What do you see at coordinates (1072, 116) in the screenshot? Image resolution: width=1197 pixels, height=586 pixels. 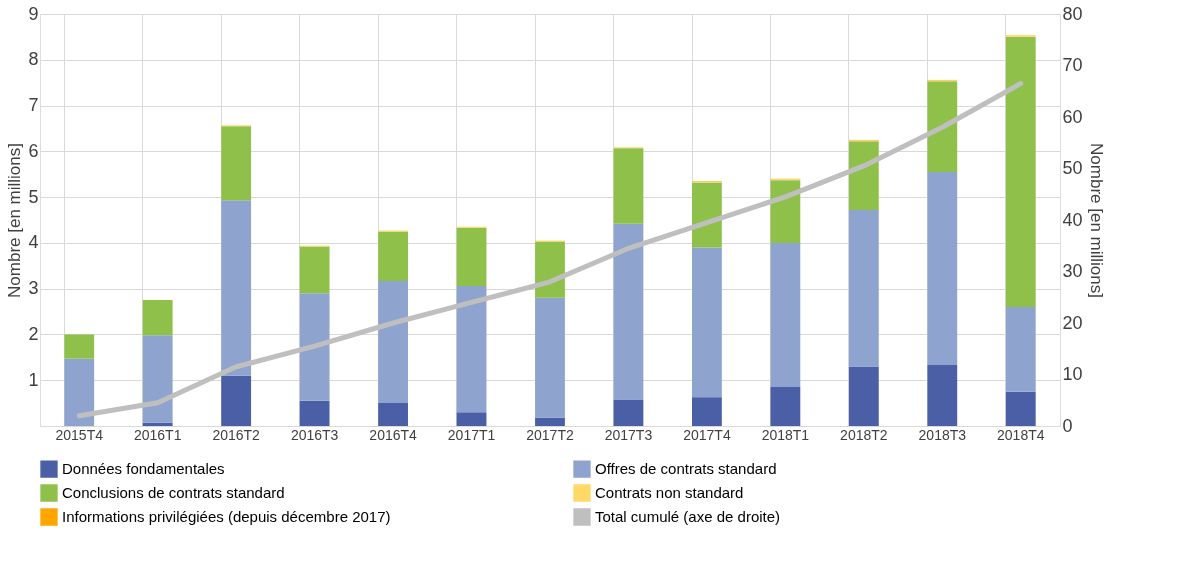 I see `y2-tick-label: 60` at bounding box center [1072, 116].